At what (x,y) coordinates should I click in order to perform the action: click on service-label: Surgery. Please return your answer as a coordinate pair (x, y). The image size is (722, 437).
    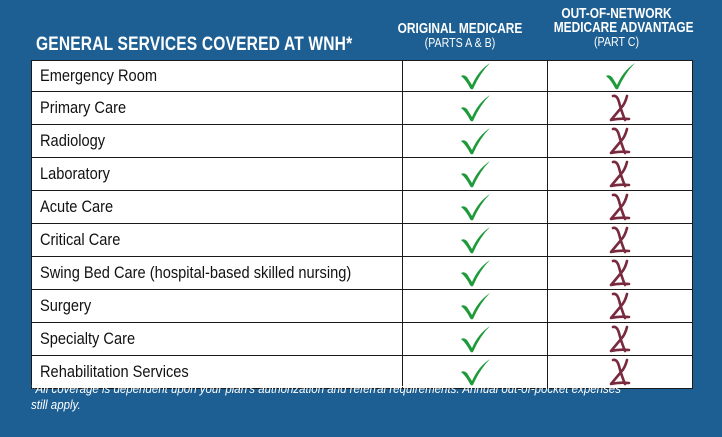
    Looking at the image, I should click on (66, 306).